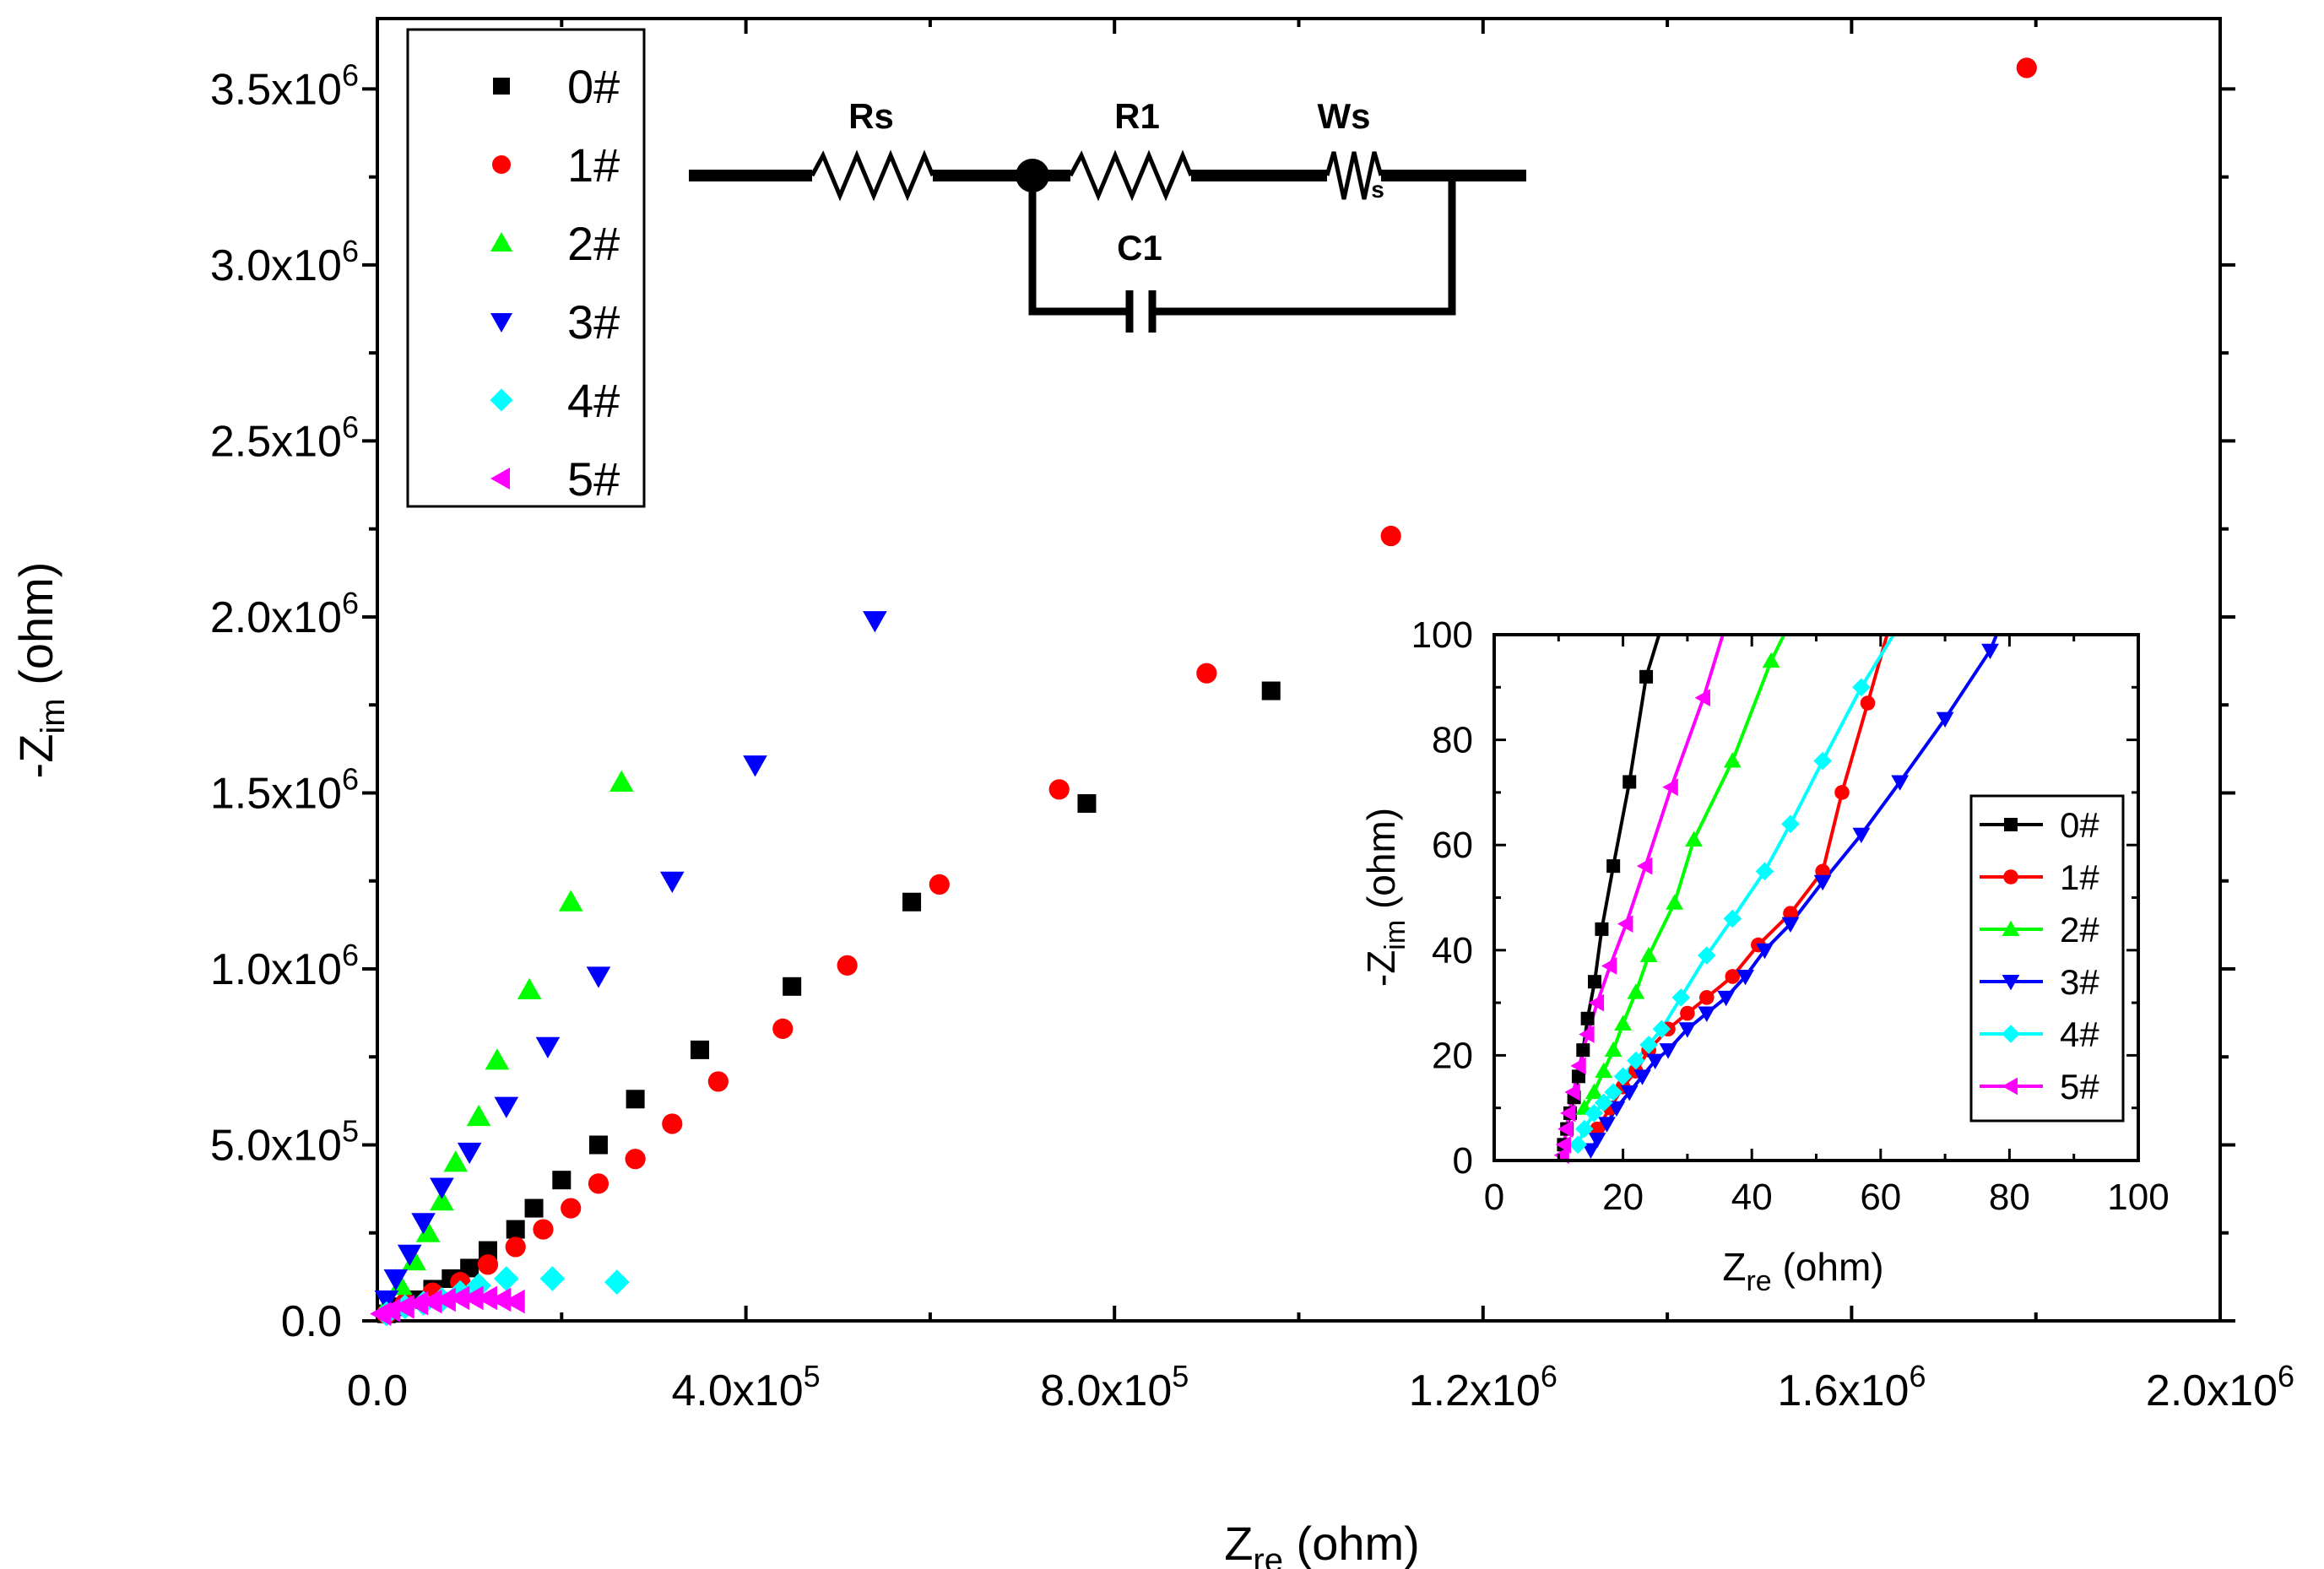 This screenshot has width=2324, height=1569. I want to click on circuit-label-ws: Ws, so click(1344, 116).